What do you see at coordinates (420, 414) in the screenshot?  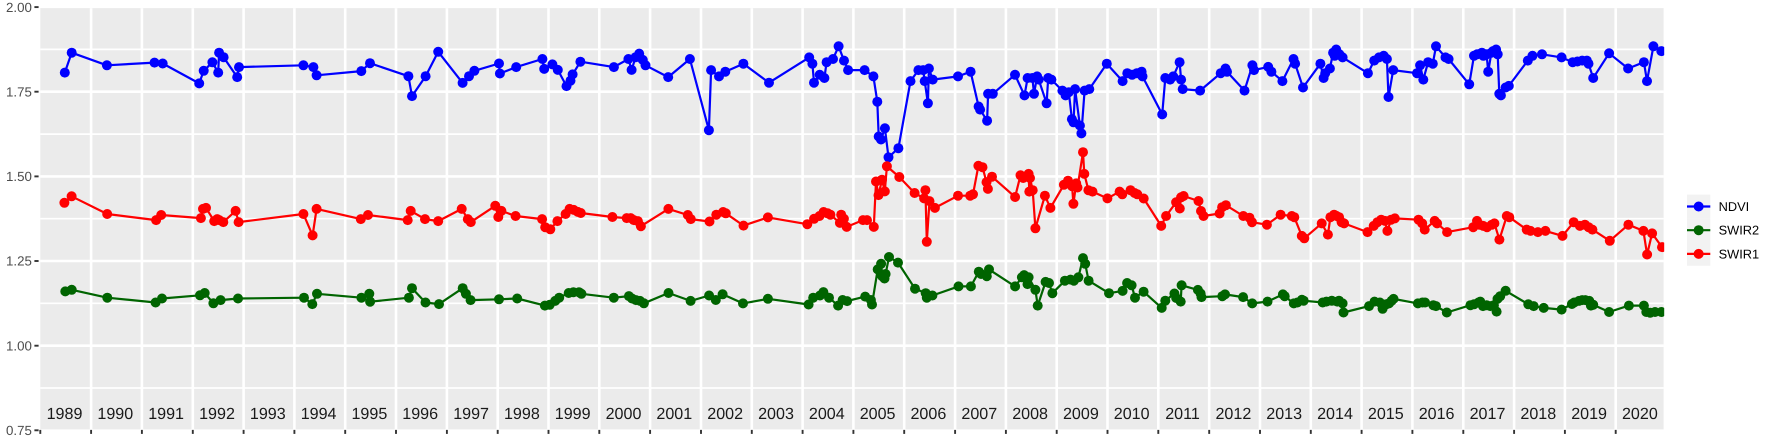 I see `svg-text: 1996` at bounding box center [420, 414].